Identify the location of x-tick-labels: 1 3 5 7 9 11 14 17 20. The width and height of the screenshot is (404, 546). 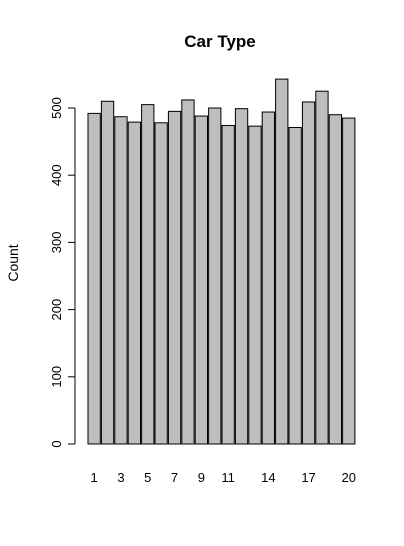
(223, 477).